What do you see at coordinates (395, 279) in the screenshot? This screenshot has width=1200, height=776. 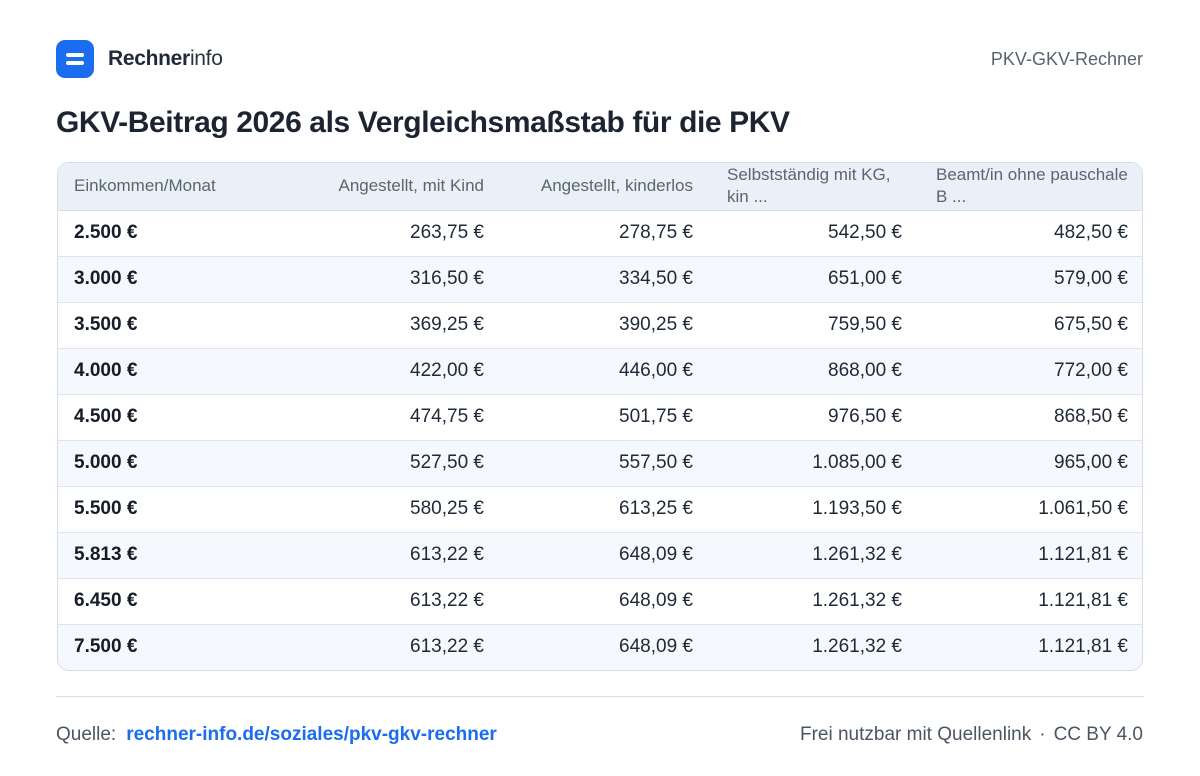 I see `contribution-cell: 316,50 €` at bounding box center [395, 279].